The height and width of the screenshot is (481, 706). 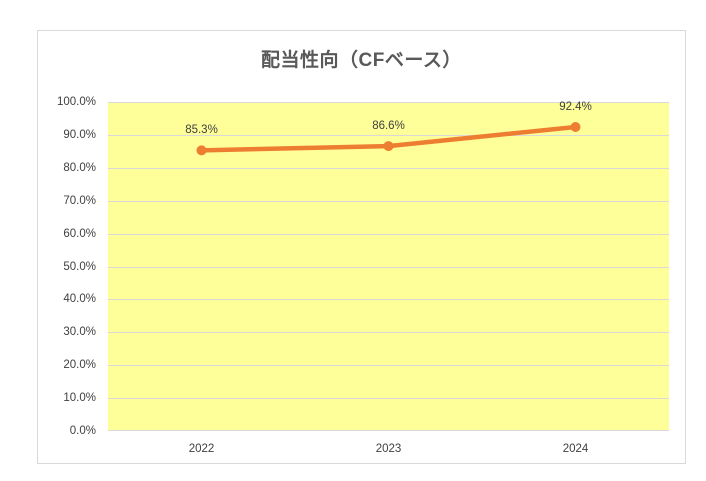 What do you see at coordinates (388, 449) in the screenshot?
I see `x-tick-label: 2023` at bounding box center [388, 449].